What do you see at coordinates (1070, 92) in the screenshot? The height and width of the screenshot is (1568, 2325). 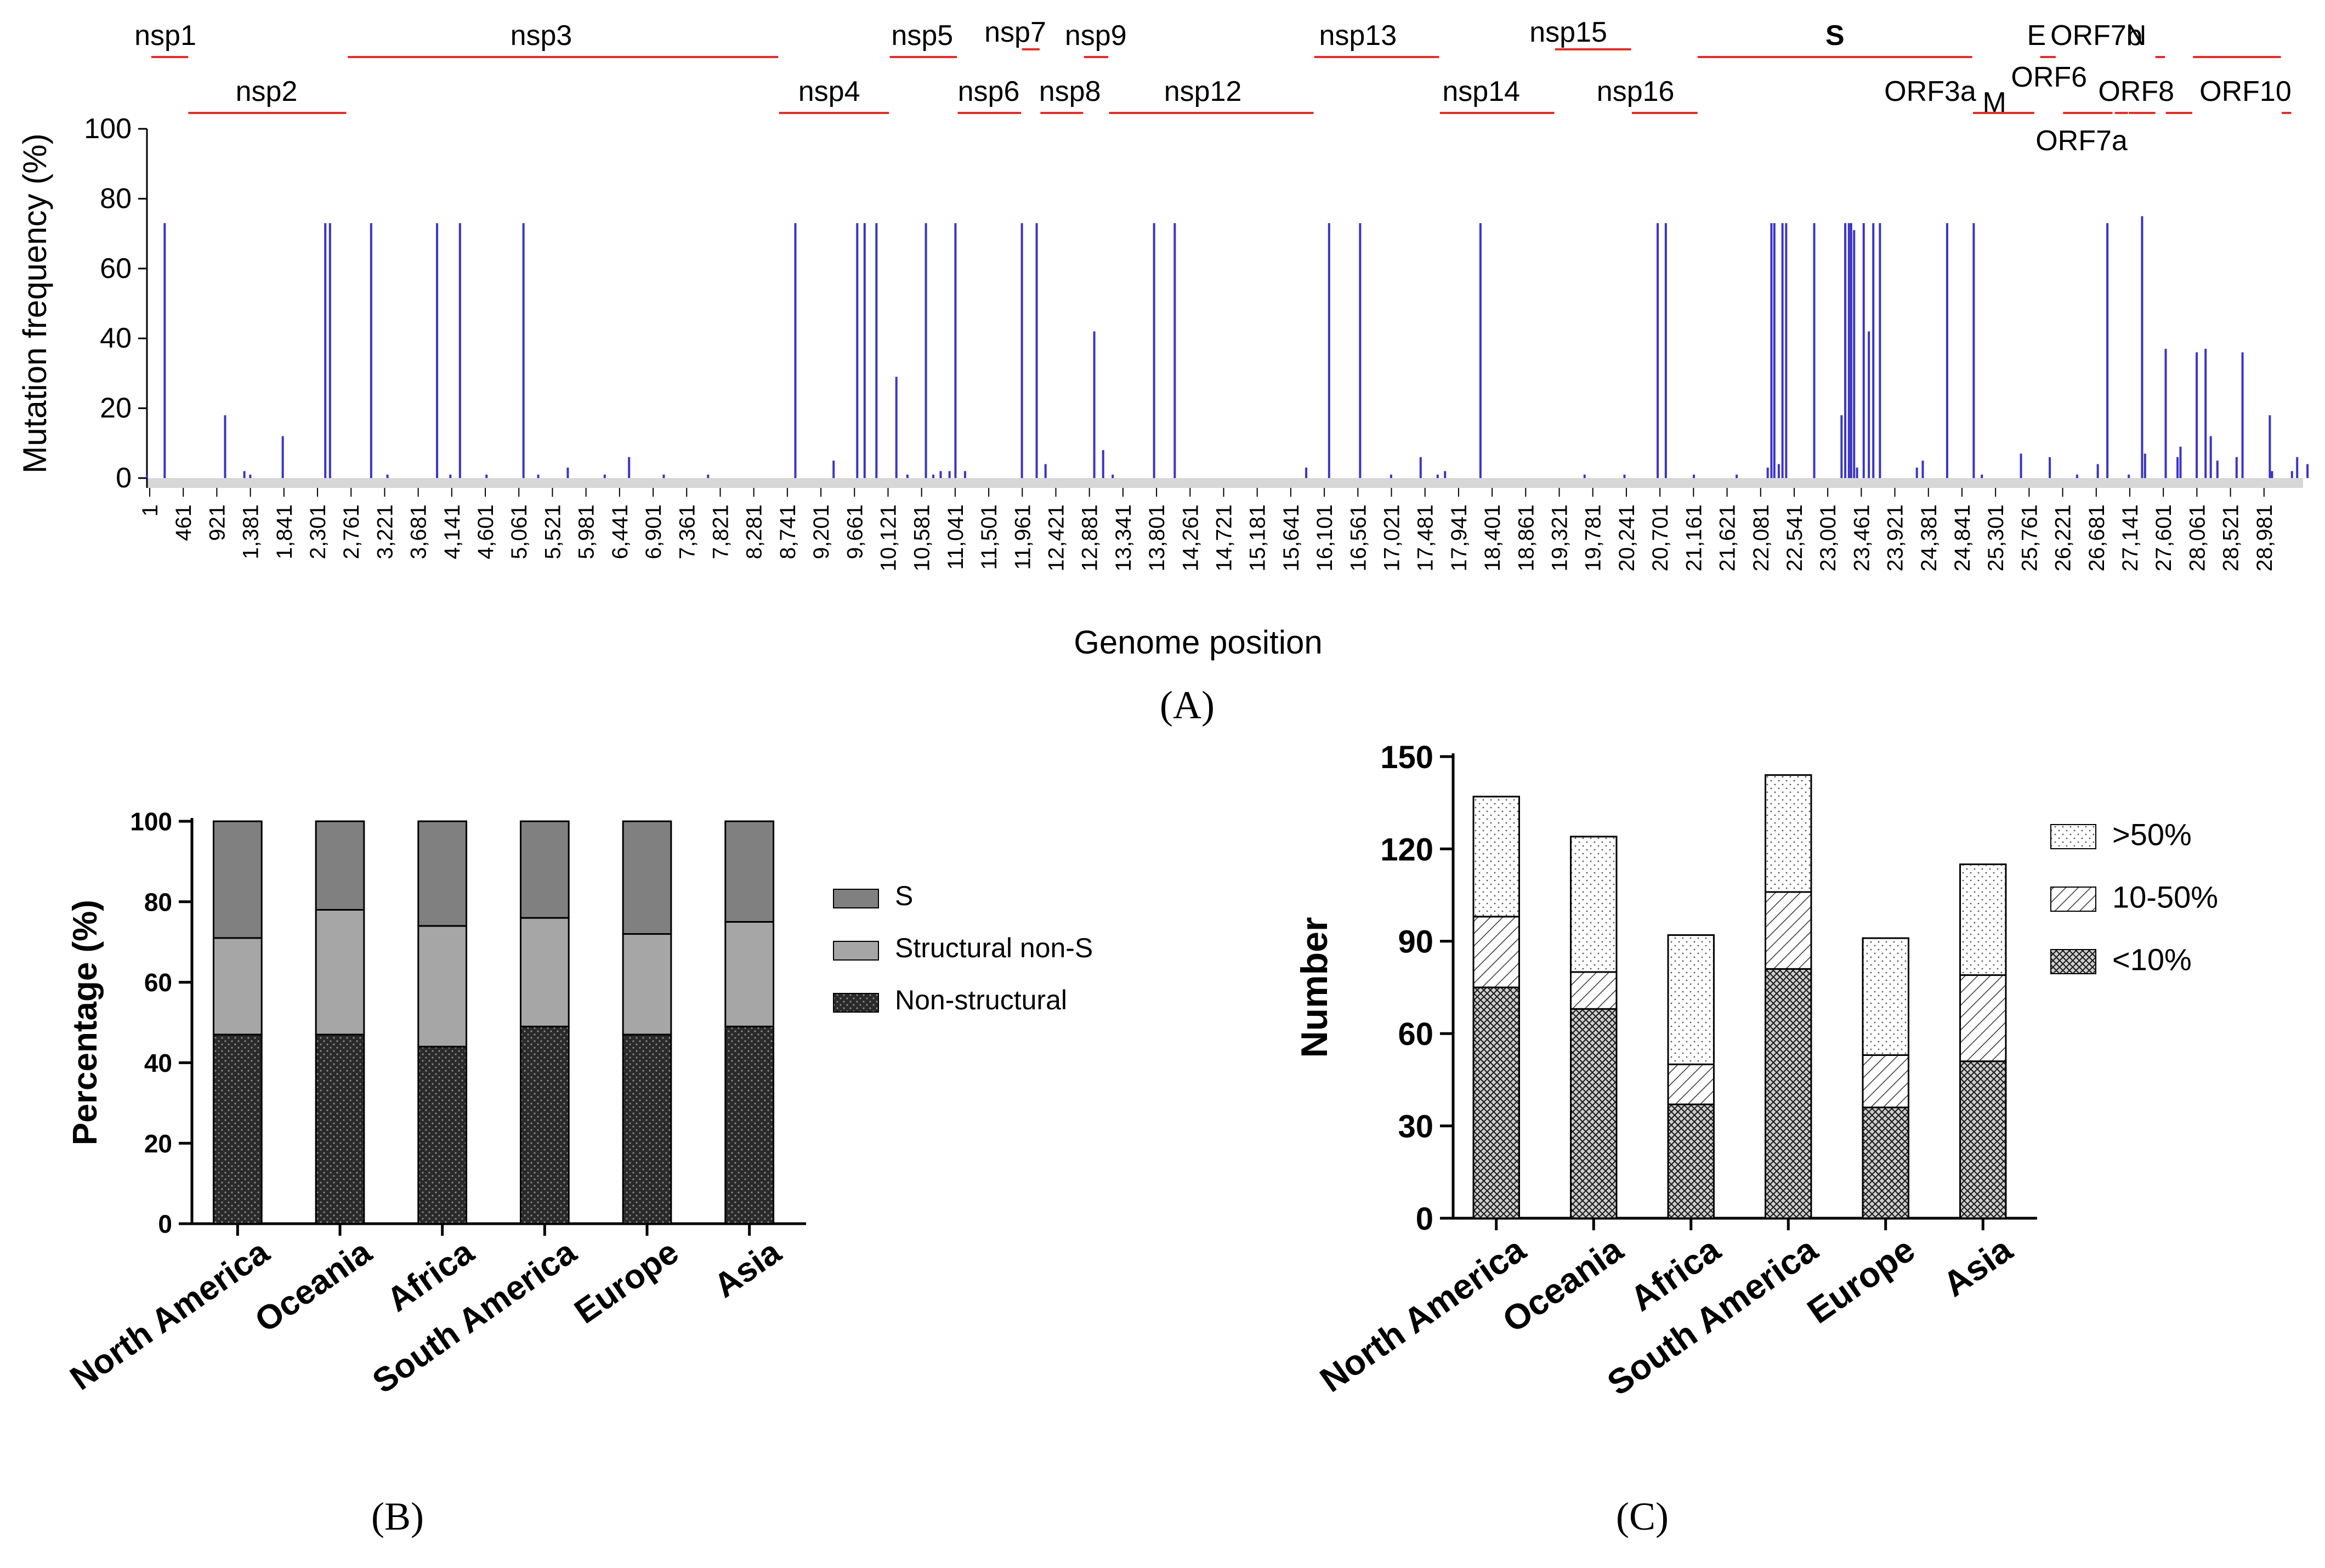 I see `gene-label-nsp8: nsp8` at bounding box center [1070, 92].